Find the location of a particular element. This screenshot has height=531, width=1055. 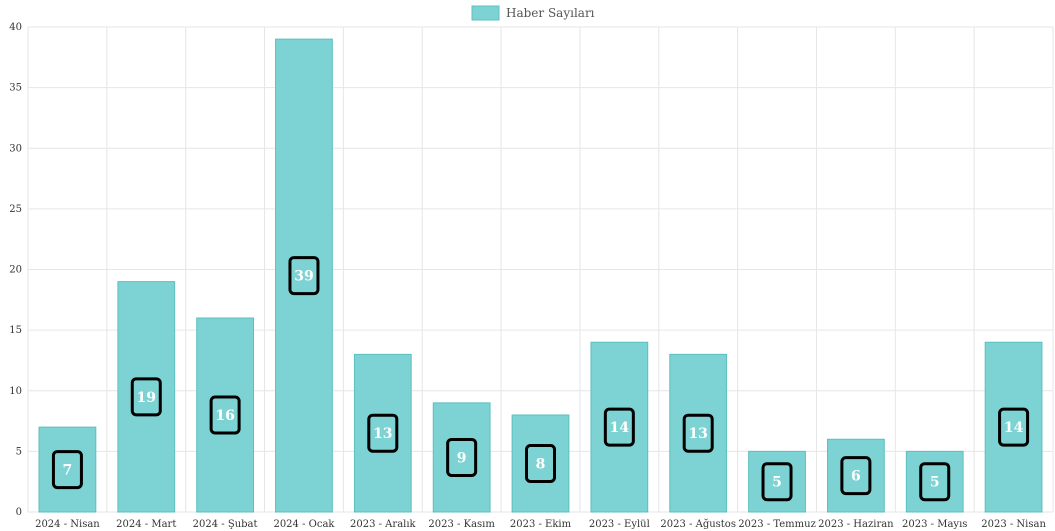

x-tick-label: 2023 - Aralık is located at coordinates (383, 524).